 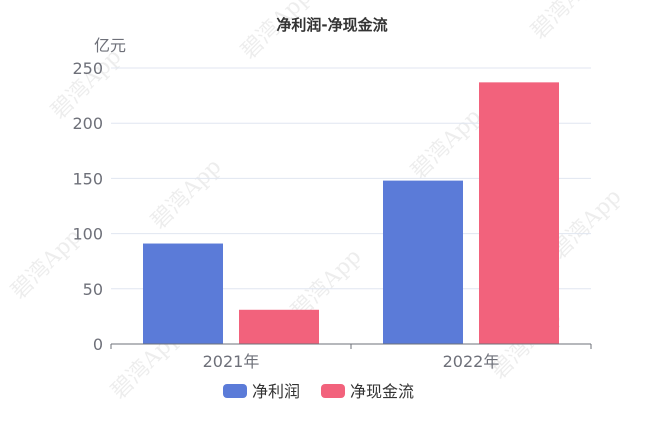 What do you see at coordinates (87, 178) in the screenshot?
I see `y-tick-label: 150` at bounding box center [87, 178].